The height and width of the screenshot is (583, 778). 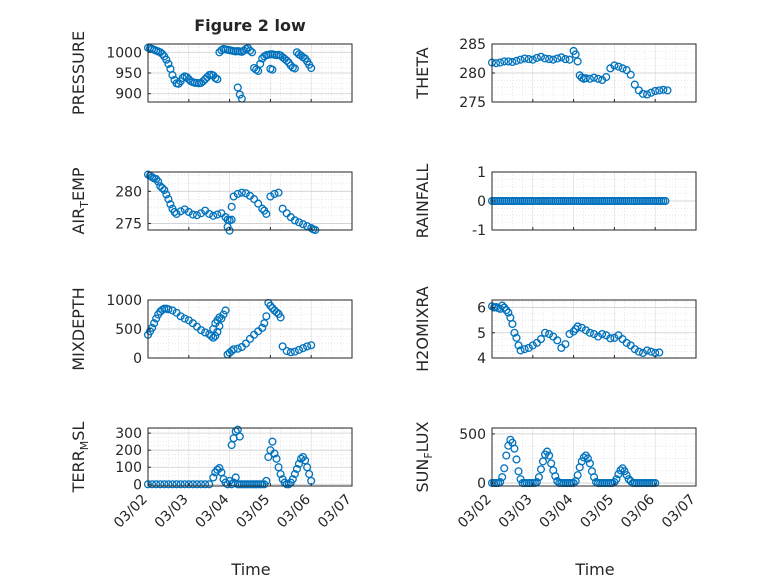 I want to click on x-tick-label: 03/03, so click(x=516, y=512).